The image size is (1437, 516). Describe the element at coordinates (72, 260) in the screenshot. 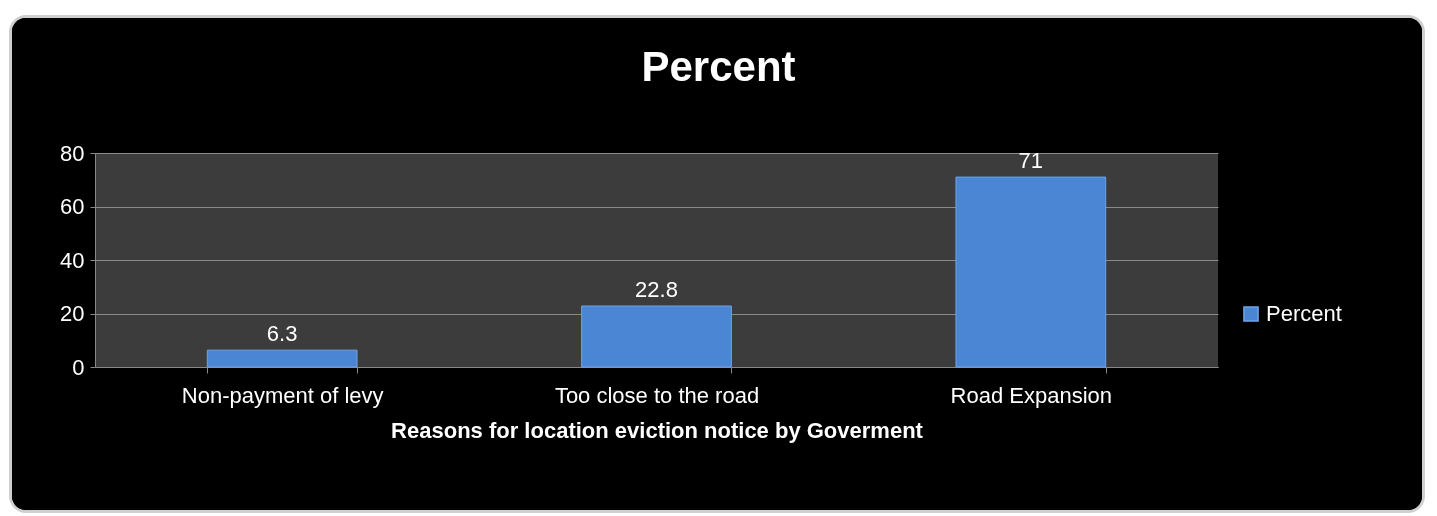

I see `y-tick-label: 40` at that location.